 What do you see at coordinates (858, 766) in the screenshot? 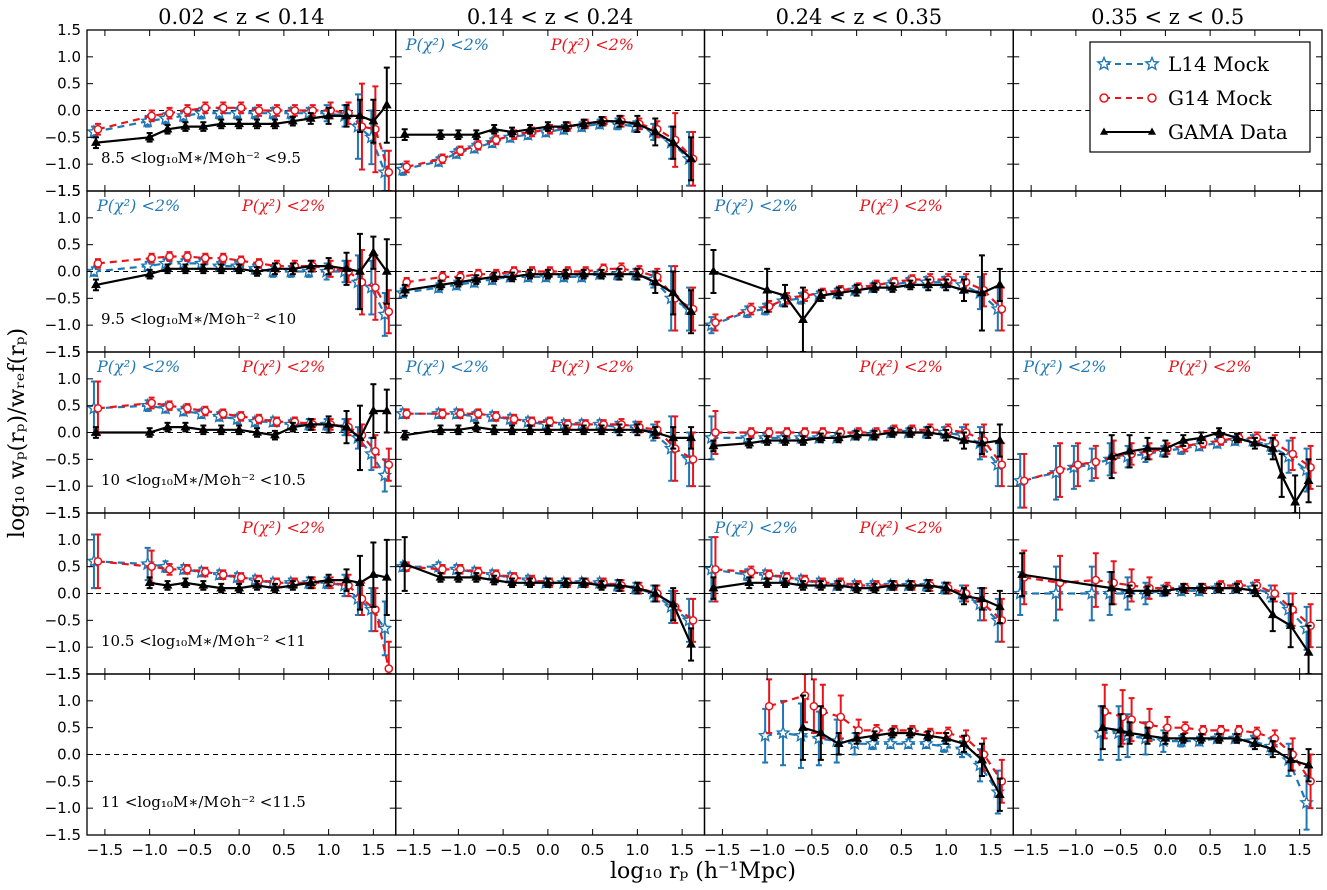
I see `panel: −1.5 −1.0 −0.5 0.0 0.5 1.0 1.5` at bounding box center [858, 766].